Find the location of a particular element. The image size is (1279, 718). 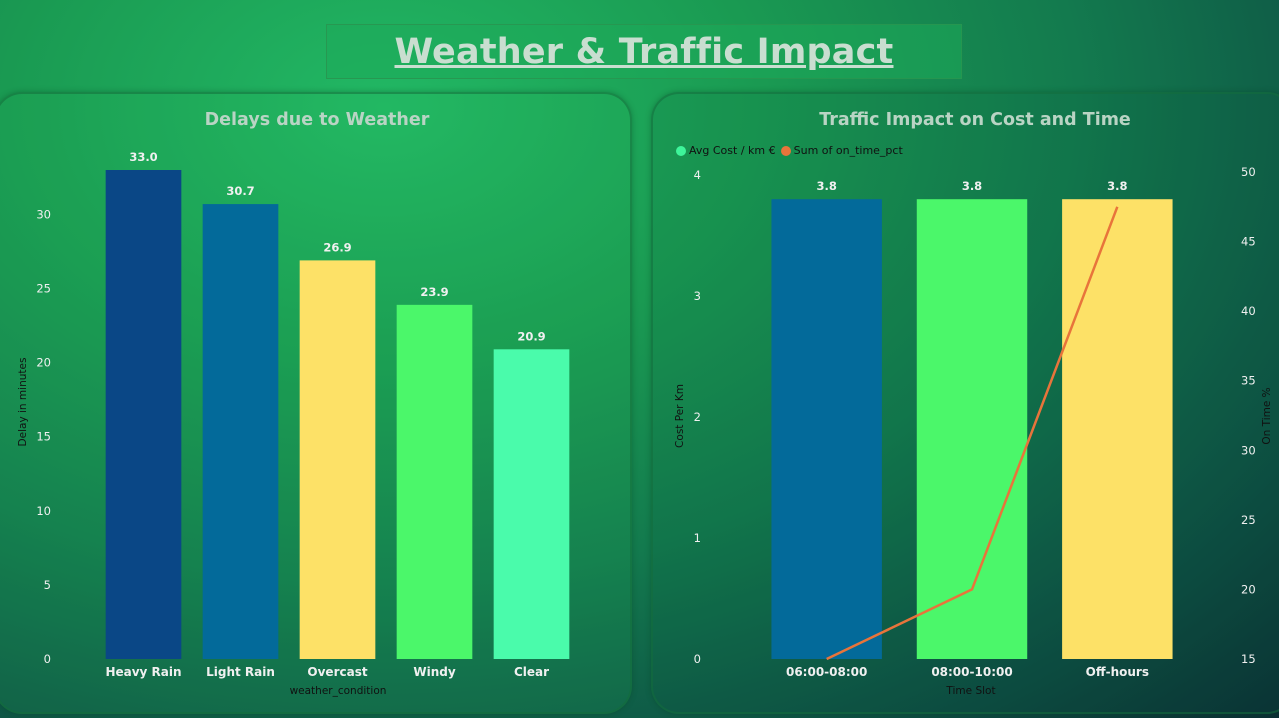

y2-tick-label: 40 is located at coordinates (1248, 311).